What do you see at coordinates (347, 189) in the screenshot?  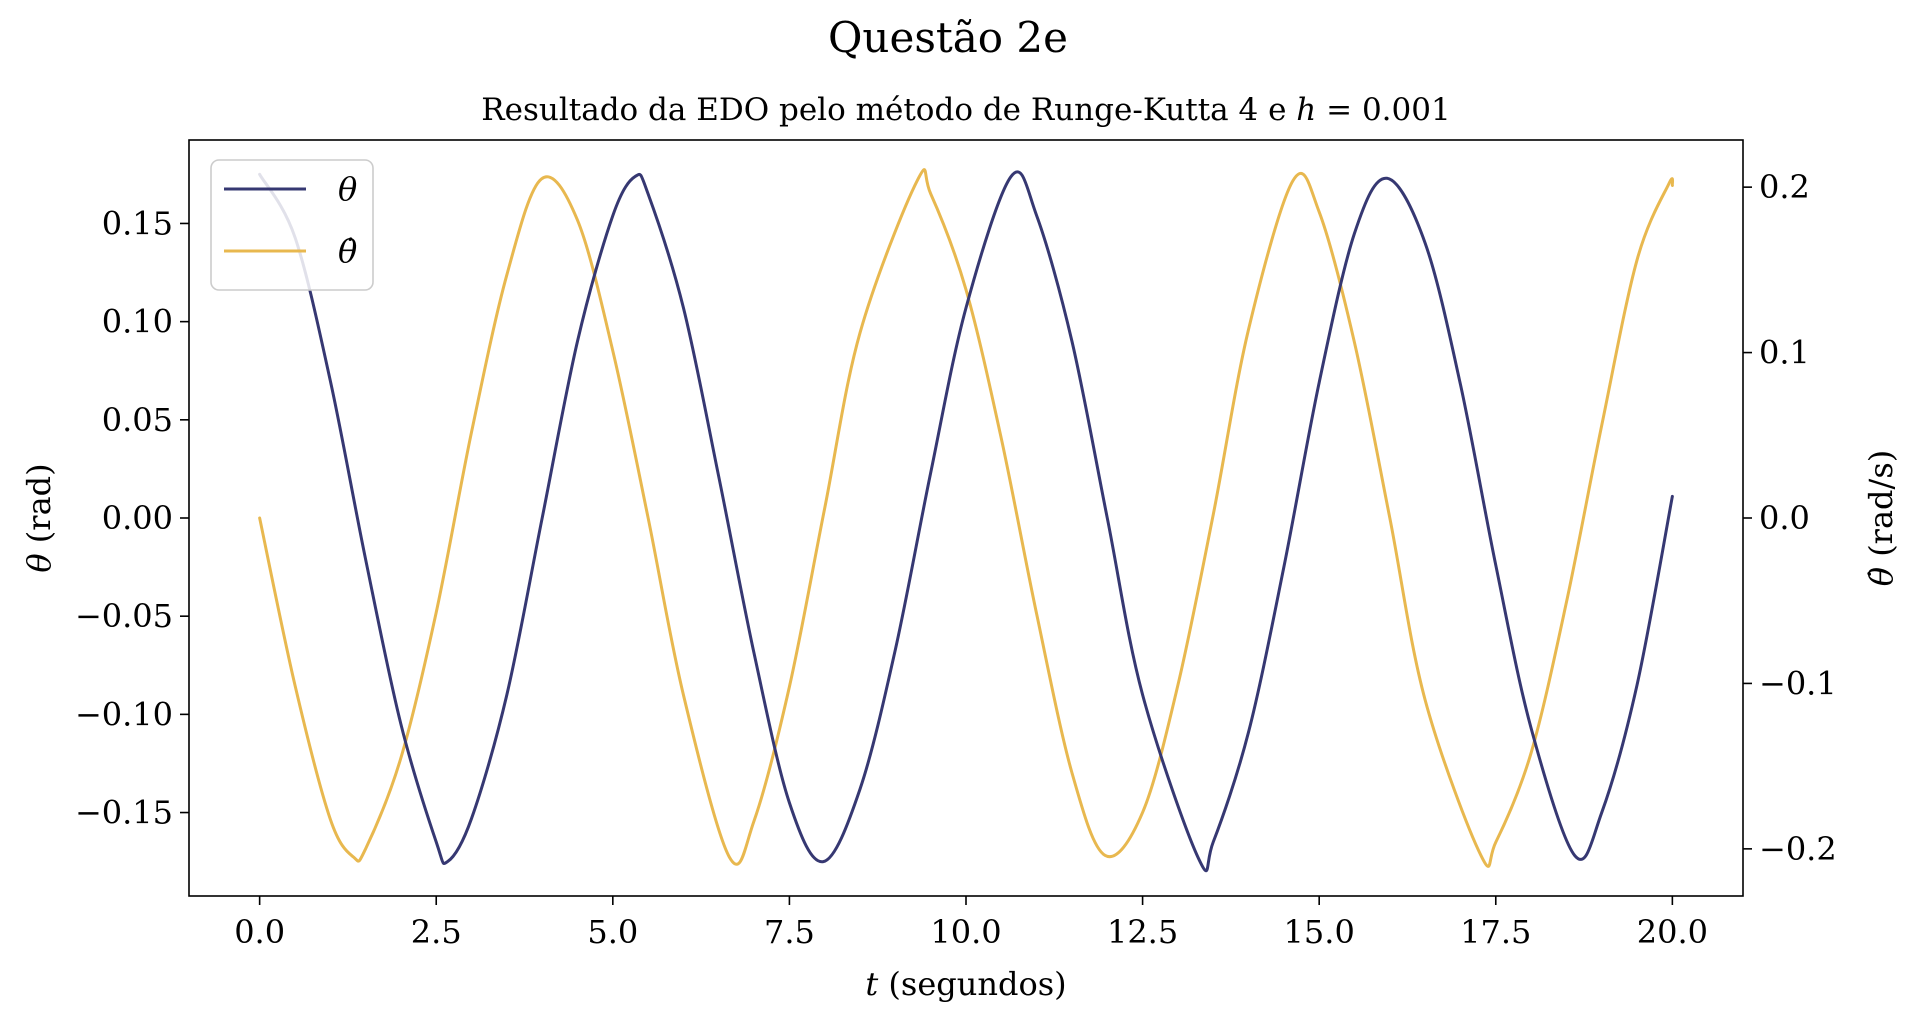 I see `legend-label-theta: θ` at bounding box center [347, 189].